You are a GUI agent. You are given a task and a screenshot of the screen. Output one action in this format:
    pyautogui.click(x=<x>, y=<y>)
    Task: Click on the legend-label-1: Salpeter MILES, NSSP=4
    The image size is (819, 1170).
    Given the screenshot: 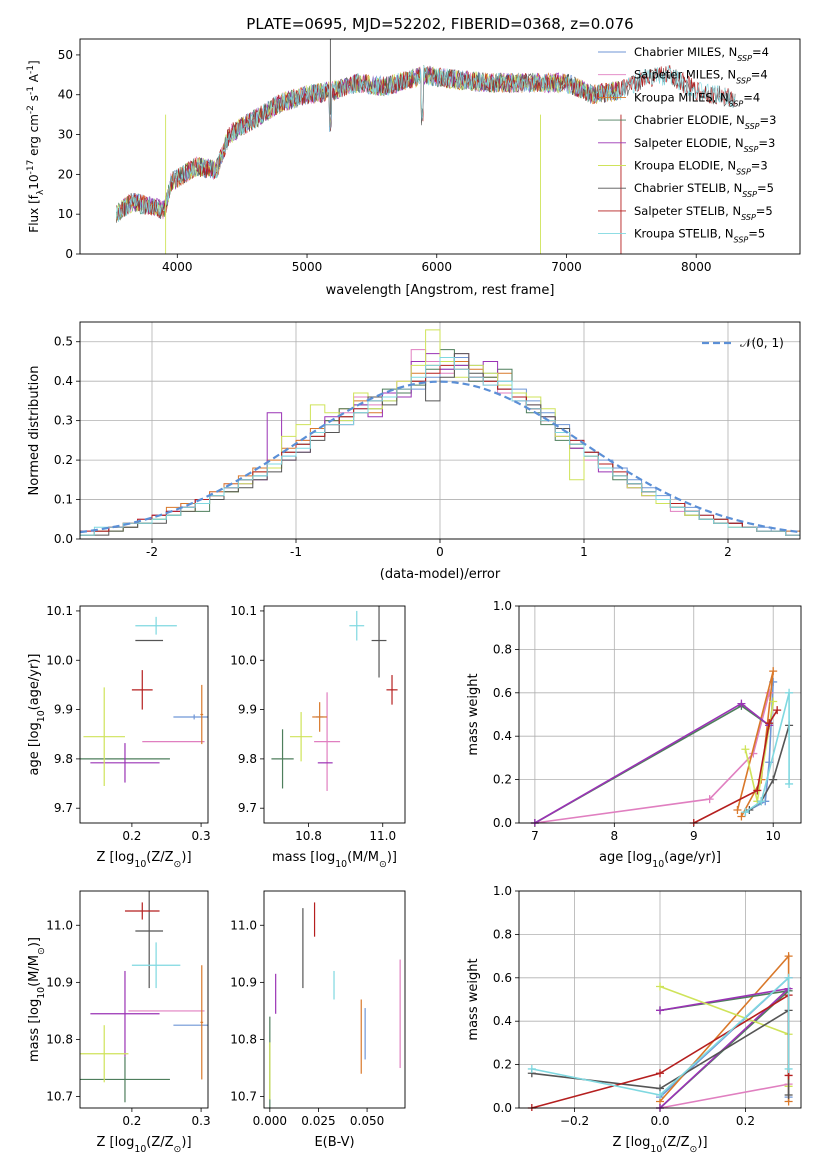 What is the action you would take?
    pyautogui.click(x=701, y=77)
    